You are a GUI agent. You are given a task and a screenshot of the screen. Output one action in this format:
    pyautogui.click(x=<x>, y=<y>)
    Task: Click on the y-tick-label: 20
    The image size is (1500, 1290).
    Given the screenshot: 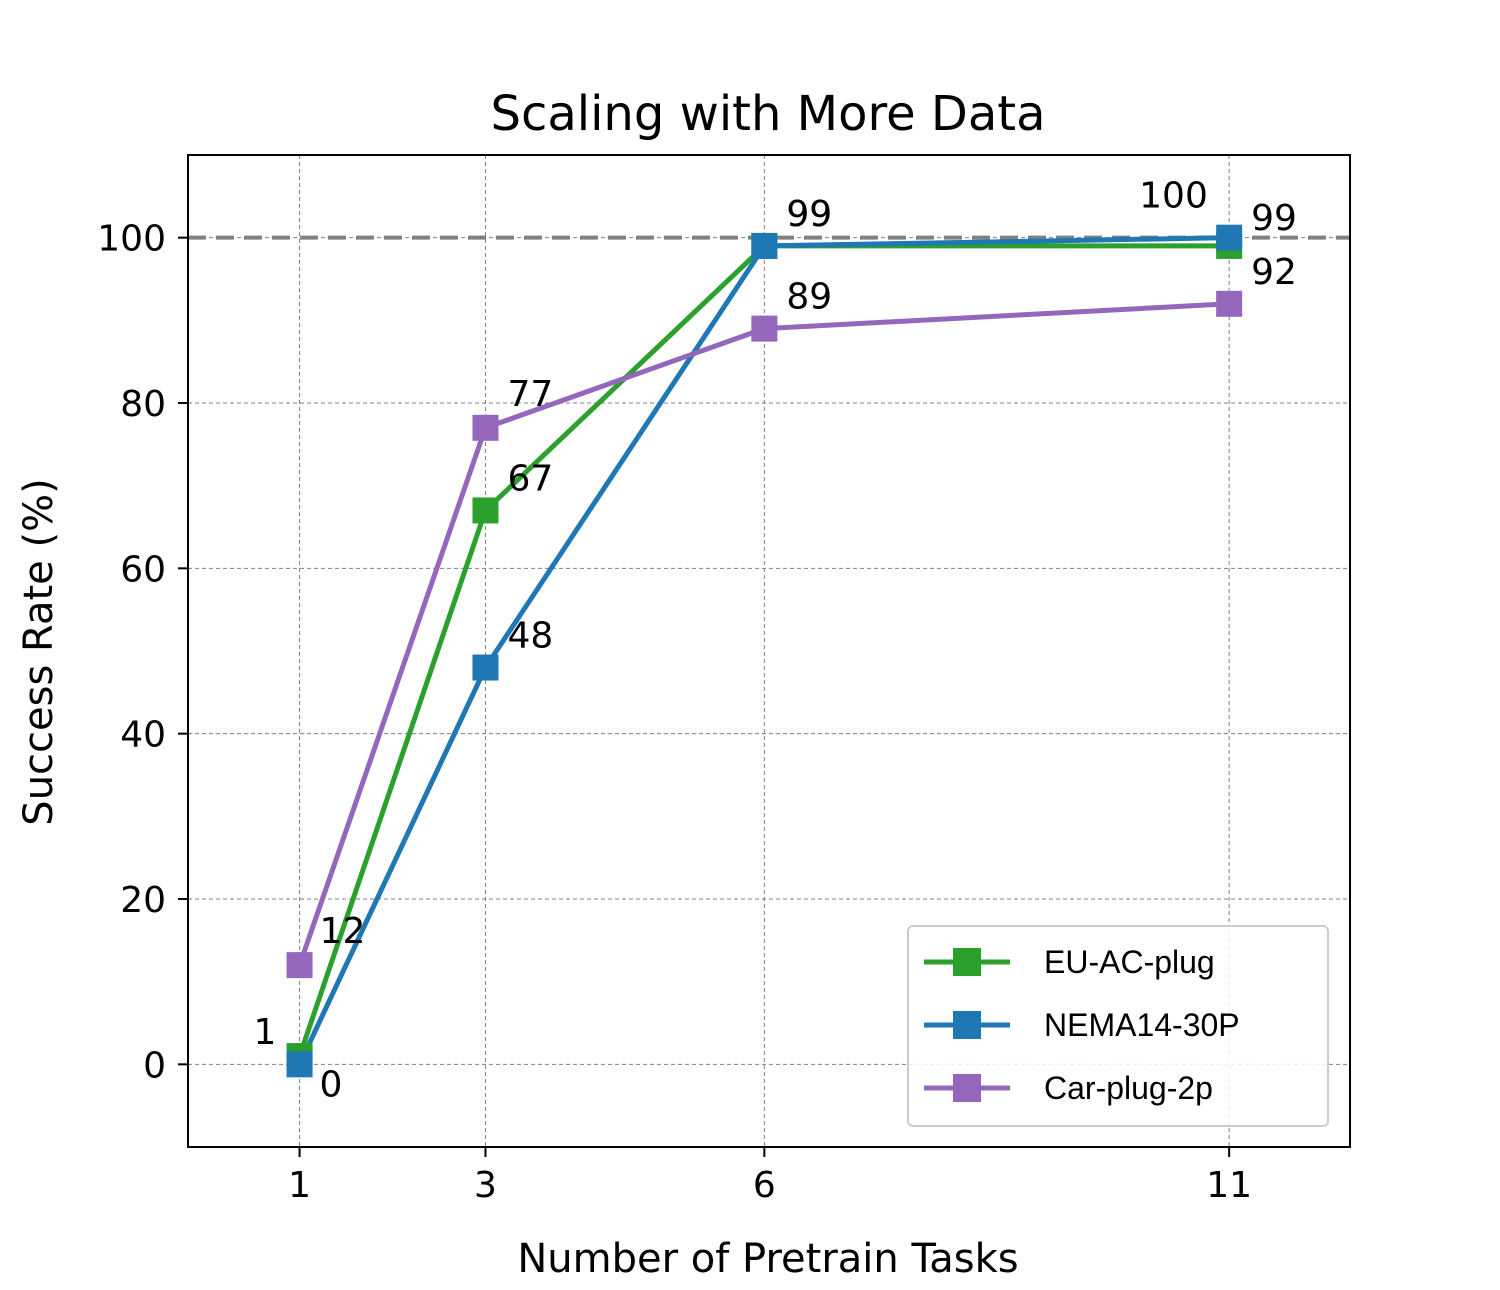 What is the action you would take?
    pyautogui.click(x=143, y=900)
    